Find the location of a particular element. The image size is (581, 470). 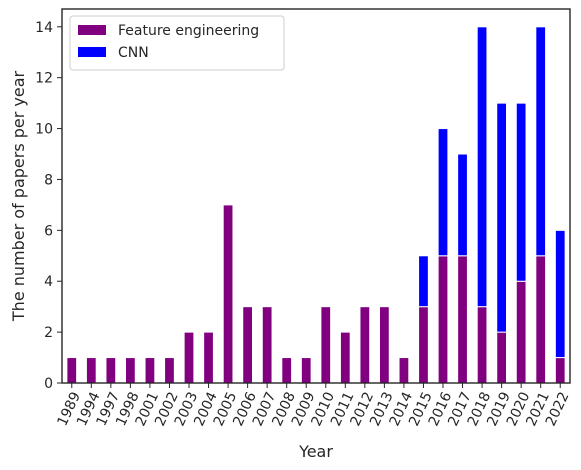

bar-feature-engineering-2021 is located at coordinates (541, 319).